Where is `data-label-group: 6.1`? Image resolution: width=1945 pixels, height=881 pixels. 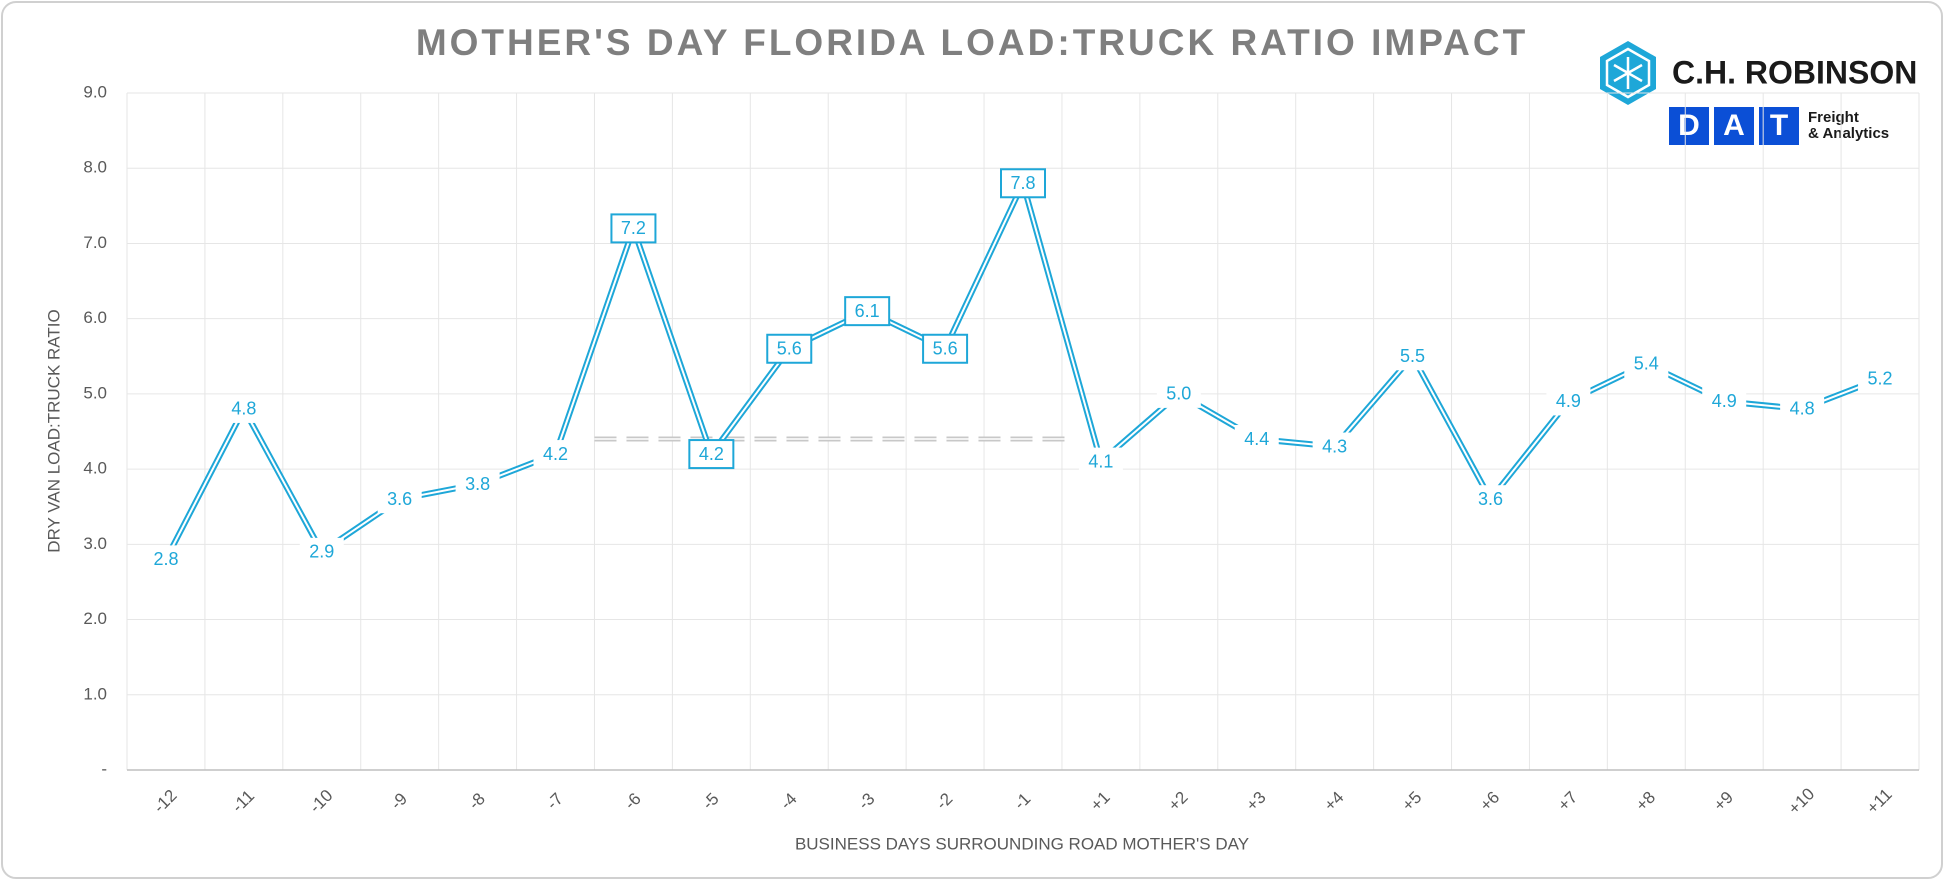
data-label-group: 6.1 is located at coordinates (867, 311).